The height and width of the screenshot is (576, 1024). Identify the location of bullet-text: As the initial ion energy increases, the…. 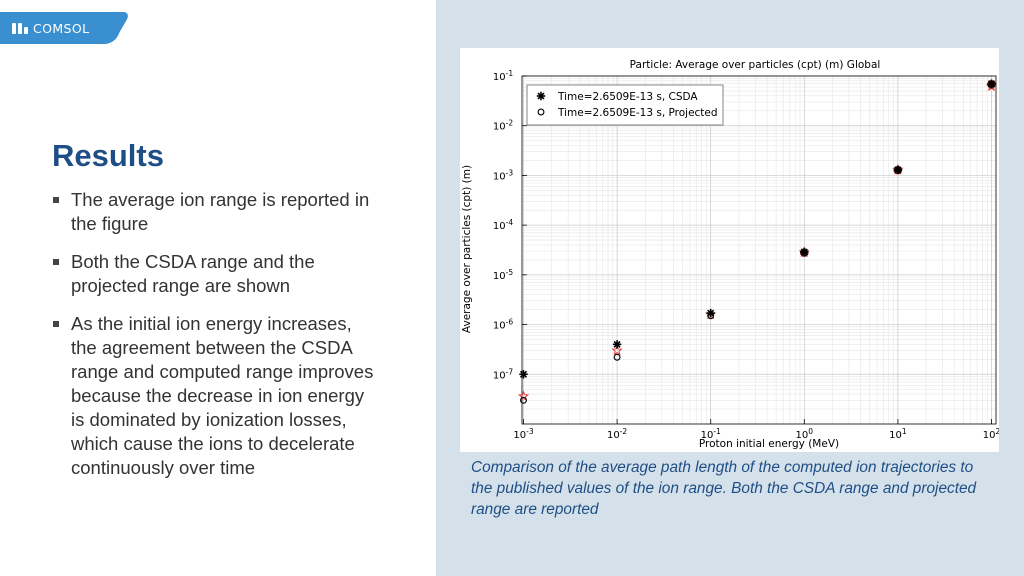
(222, 395).